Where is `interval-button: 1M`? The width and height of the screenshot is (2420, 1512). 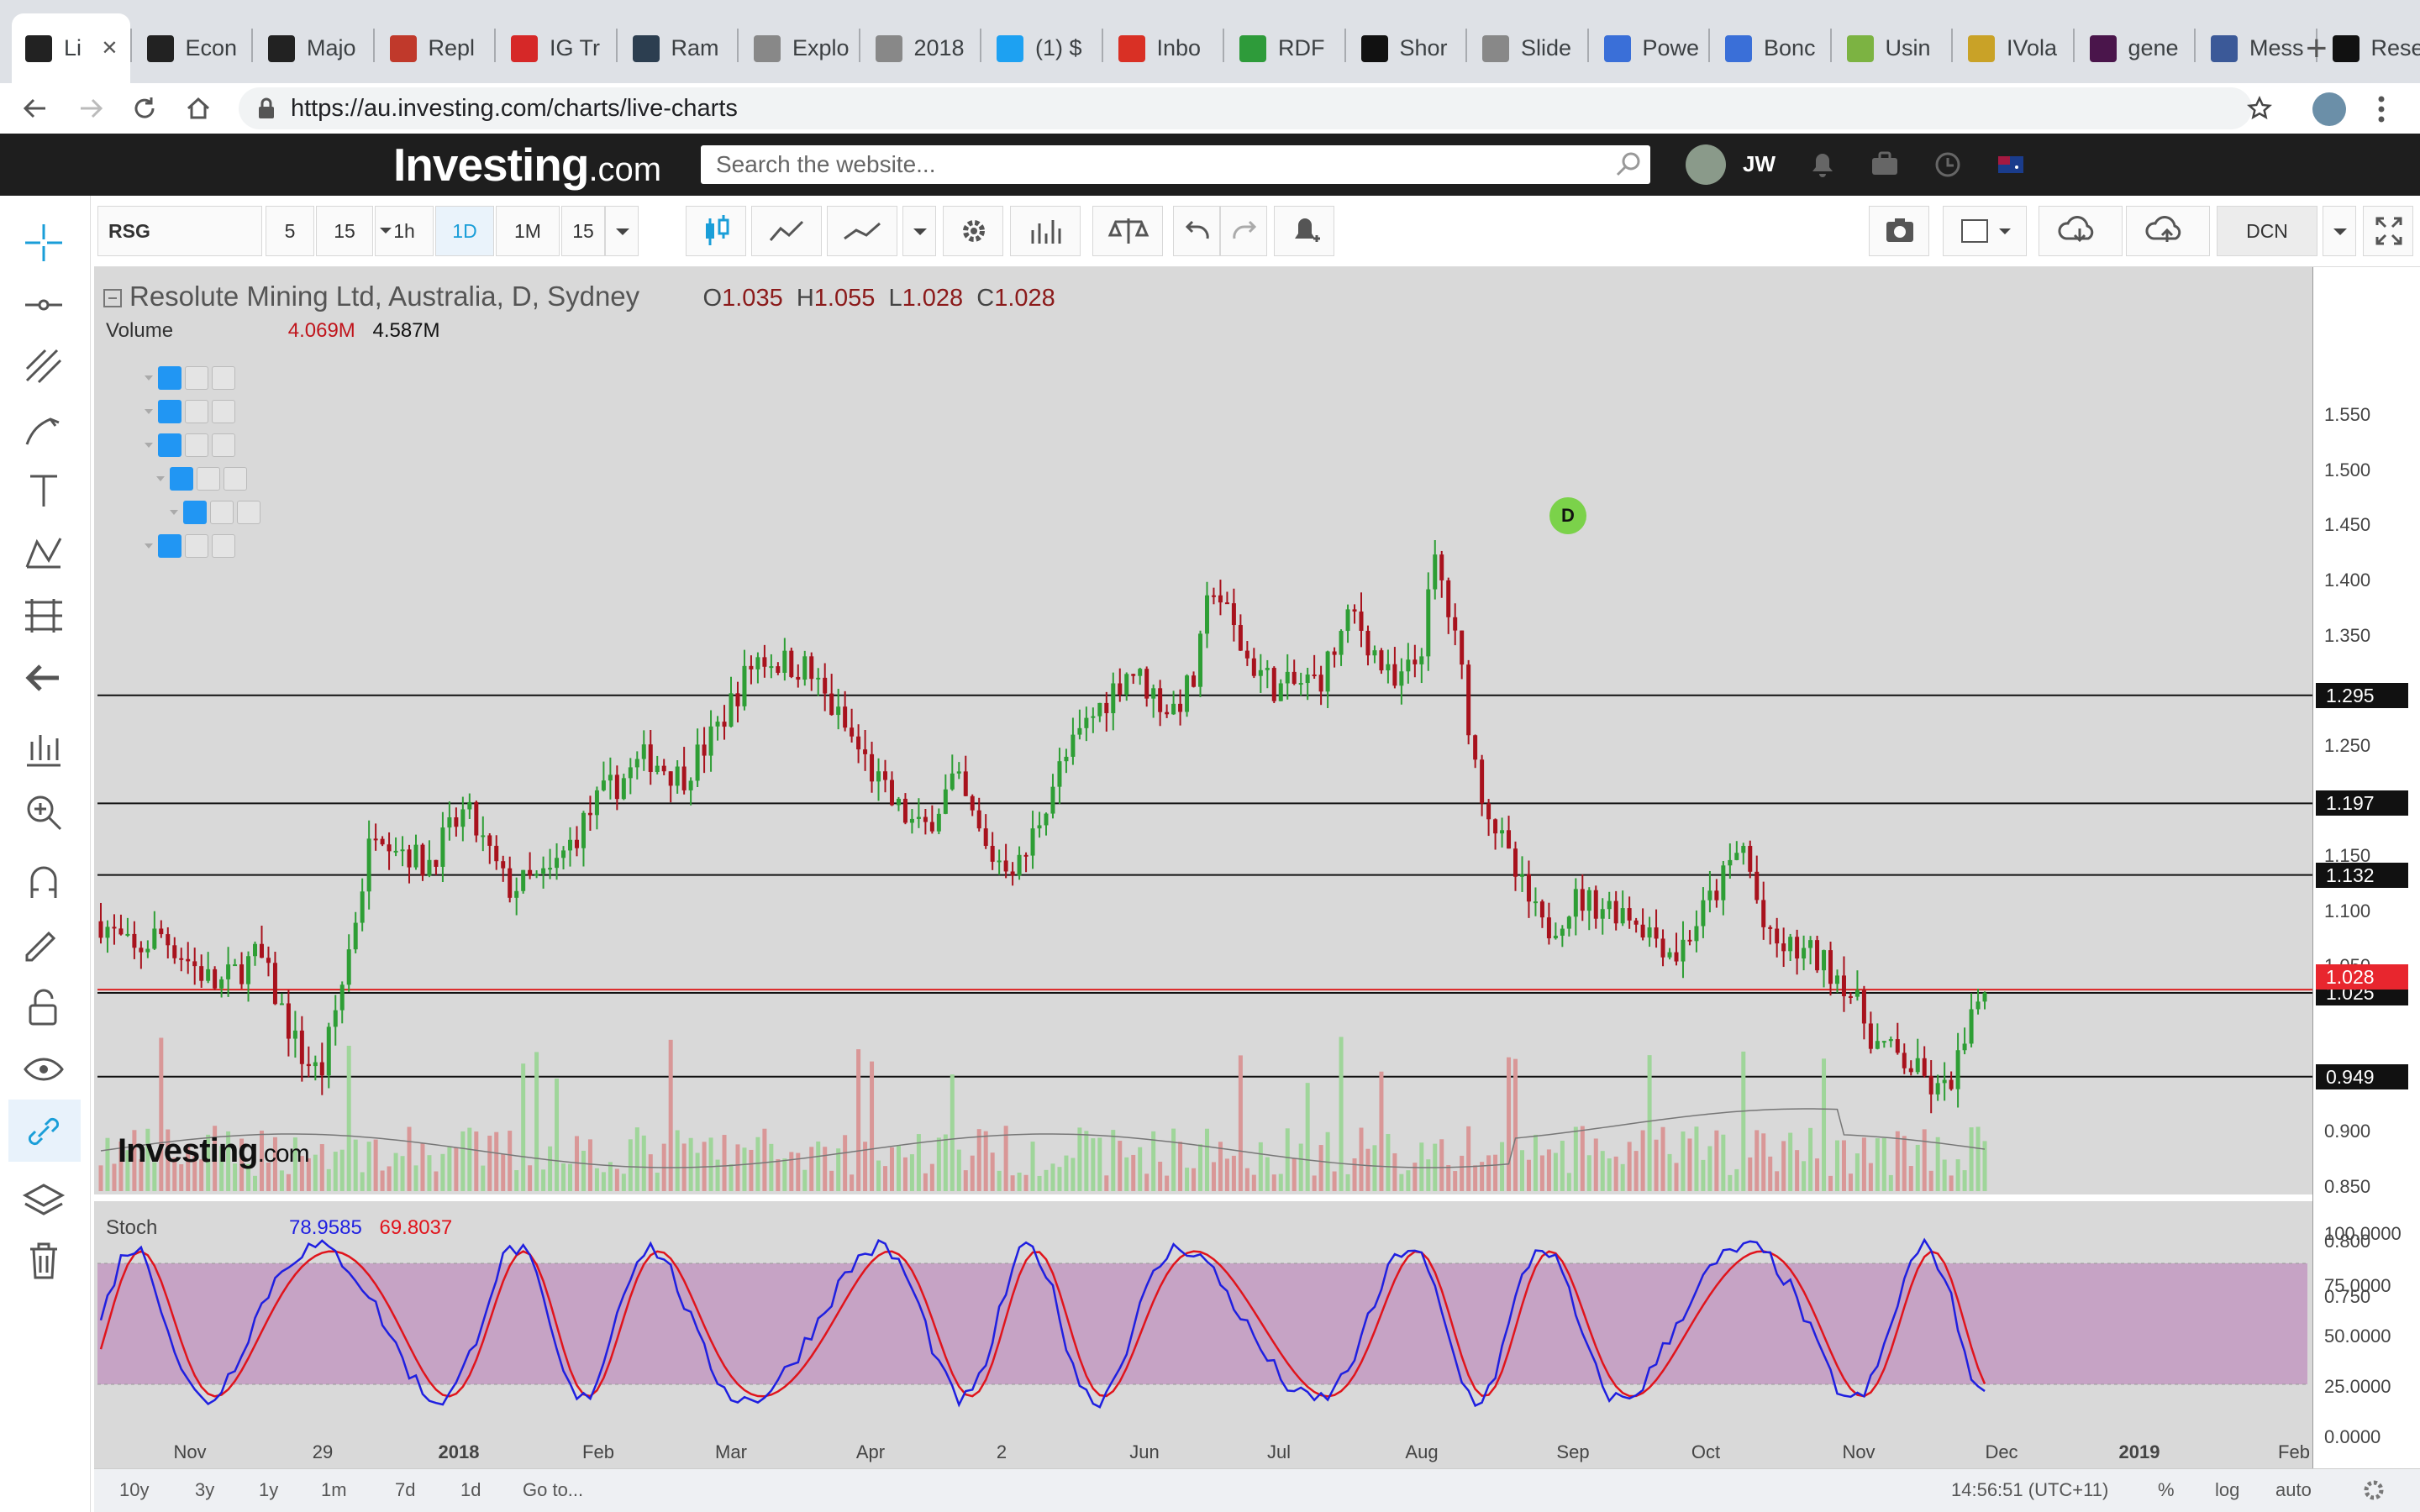 interval-button: 1M is located at coordinates (528, 231).